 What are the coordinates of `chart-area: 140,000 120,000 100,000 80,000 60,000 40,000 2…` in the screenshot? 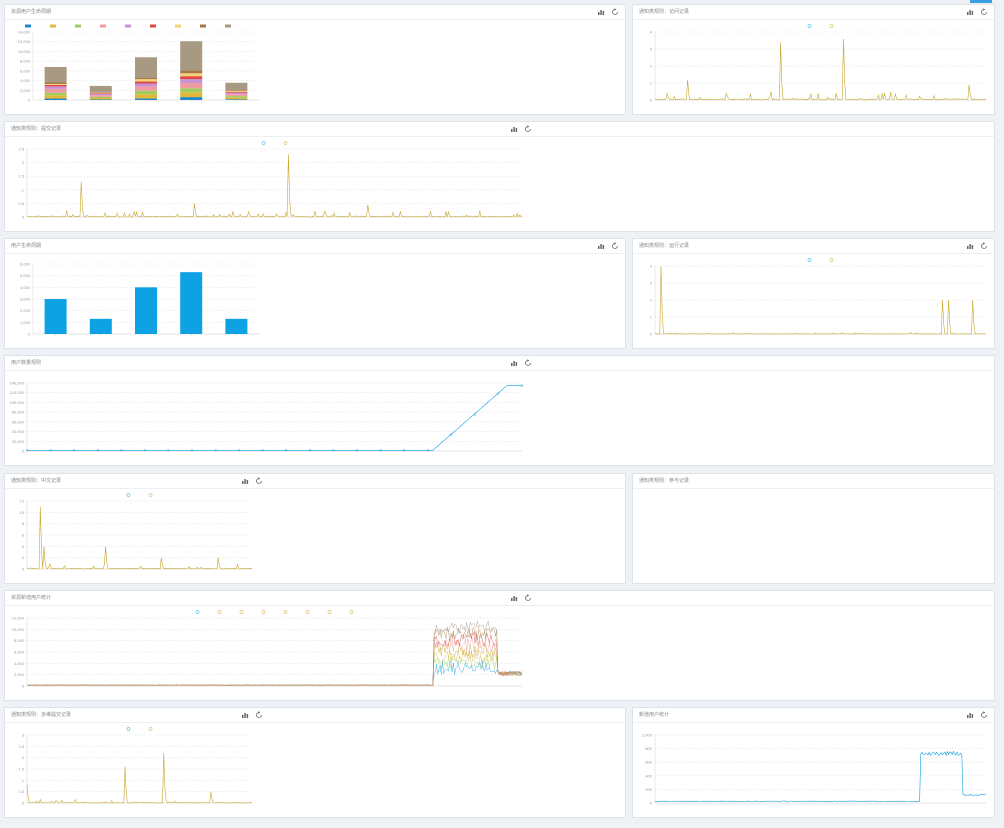 It's located at (499, 418).